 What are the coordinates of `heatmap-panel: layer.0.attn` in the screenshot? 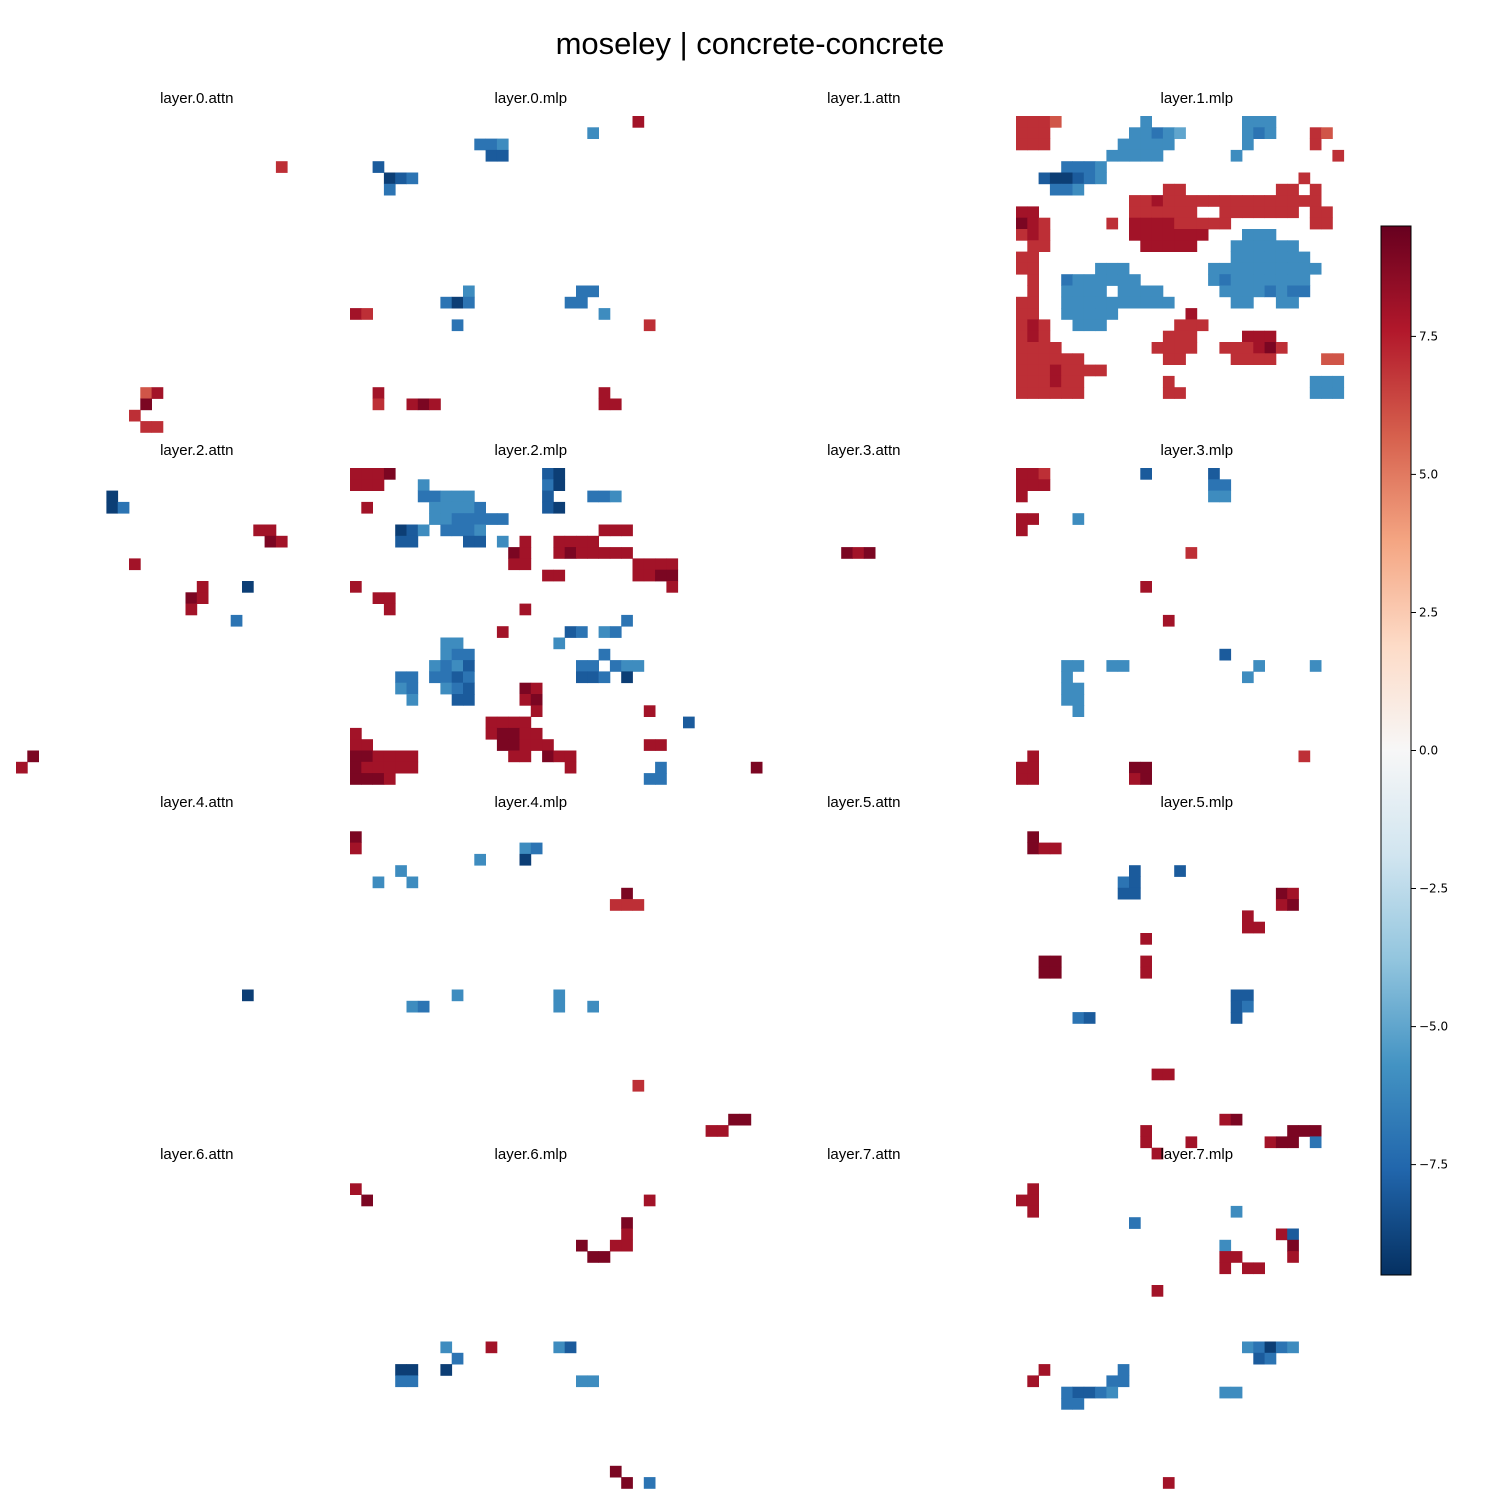 It's located at (208, 261).